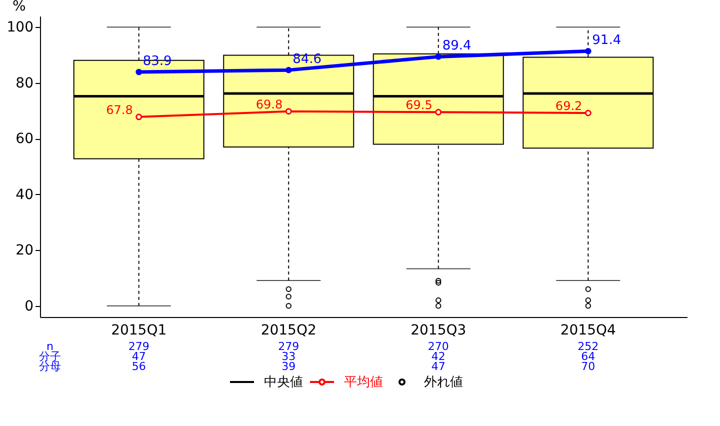  What do you see at coordinates (50, 346) in the screenshot?
I see `text: n` at bounding box center [50, 346].